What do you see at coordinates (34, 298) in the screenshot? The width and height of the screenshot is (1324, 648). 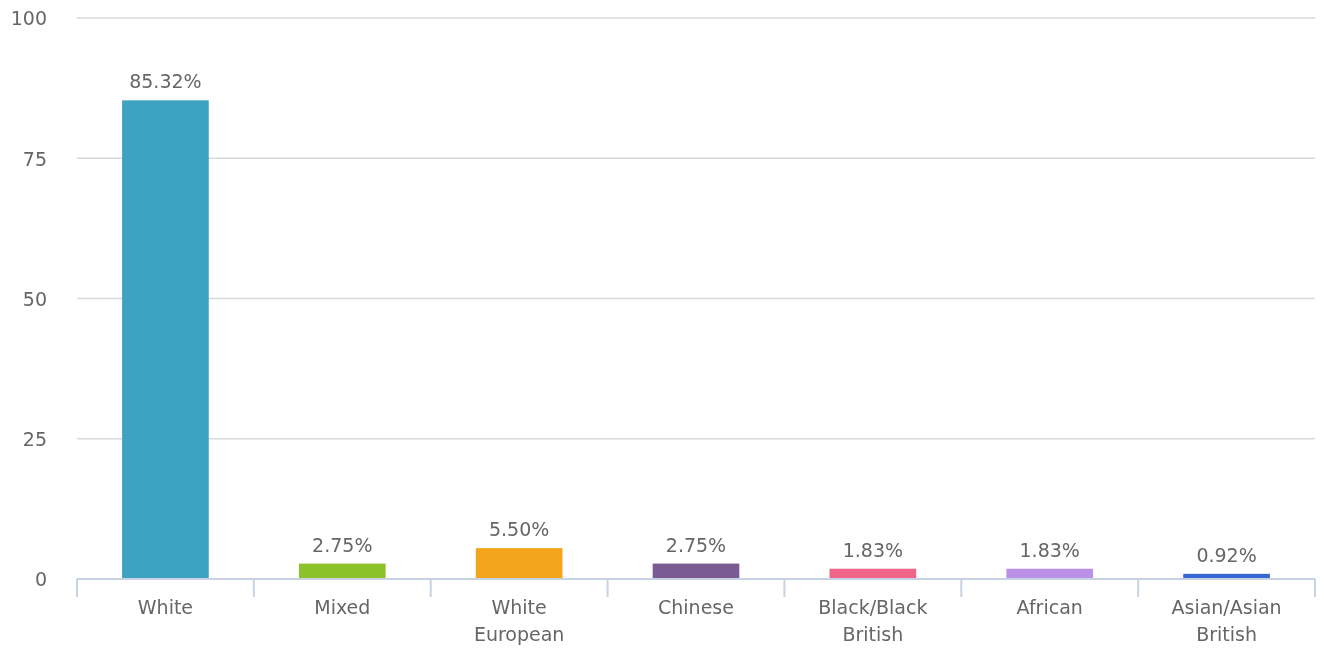 I see `y-tick-label: 50` at bounding box center [34, 298].